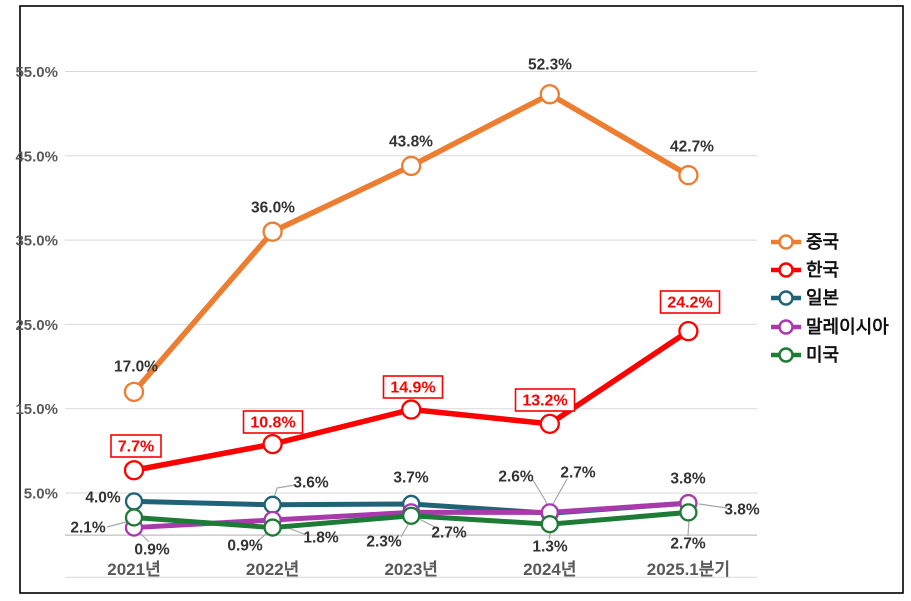 This screenshot has width=911, height=601. What do you see at coordinates (384, 542) in the screenshot?
I see `data-label-usa-2: 2.3%` at bounding box center [384, 542].